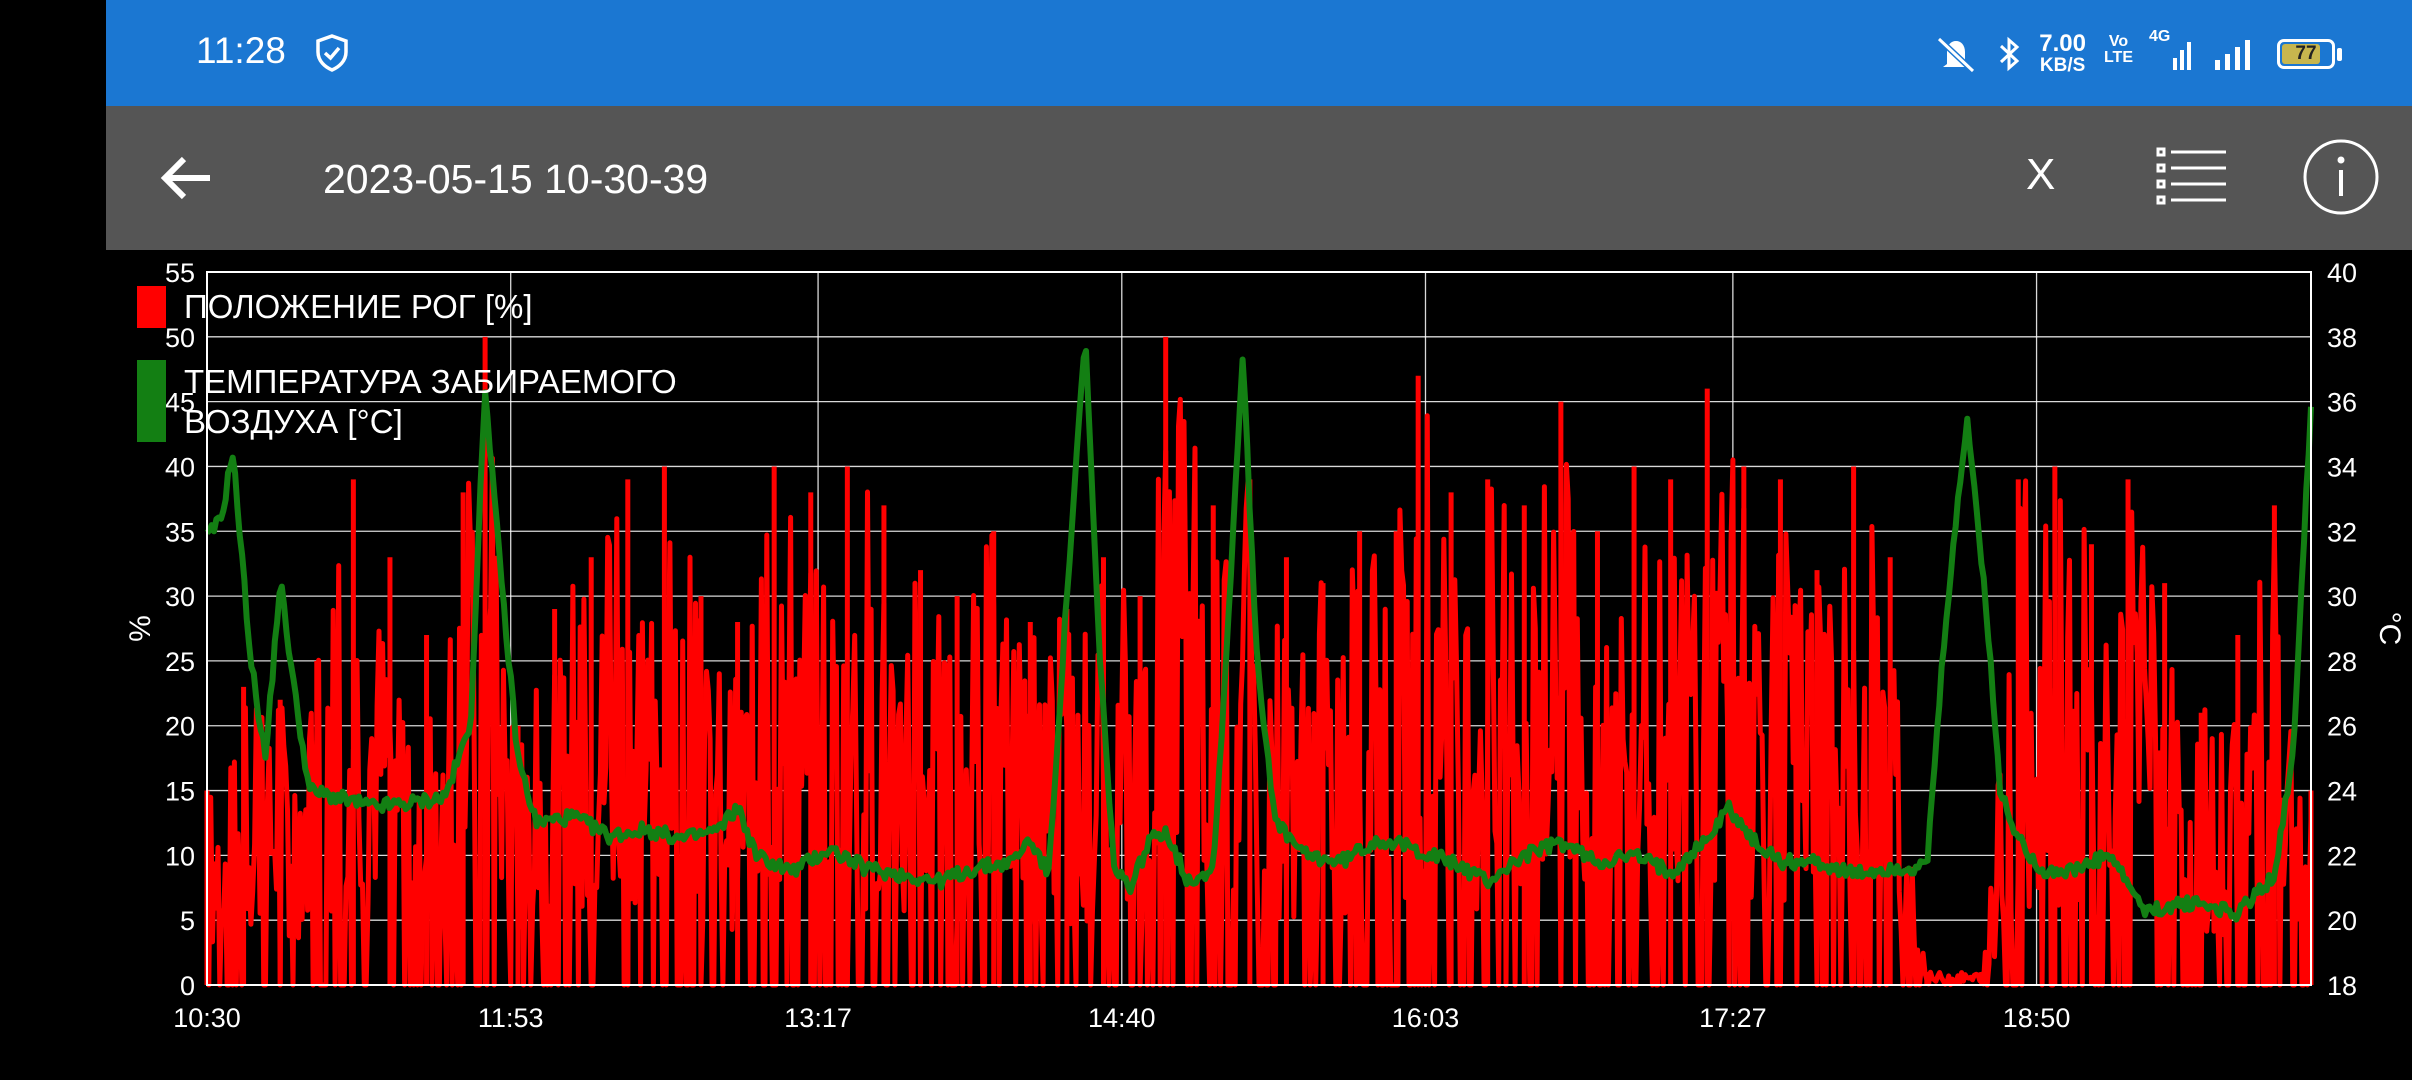  Describe the element at coordinates (1426, 1018) in the screenshot. I see `x-tick-label: 16:03` at that location.